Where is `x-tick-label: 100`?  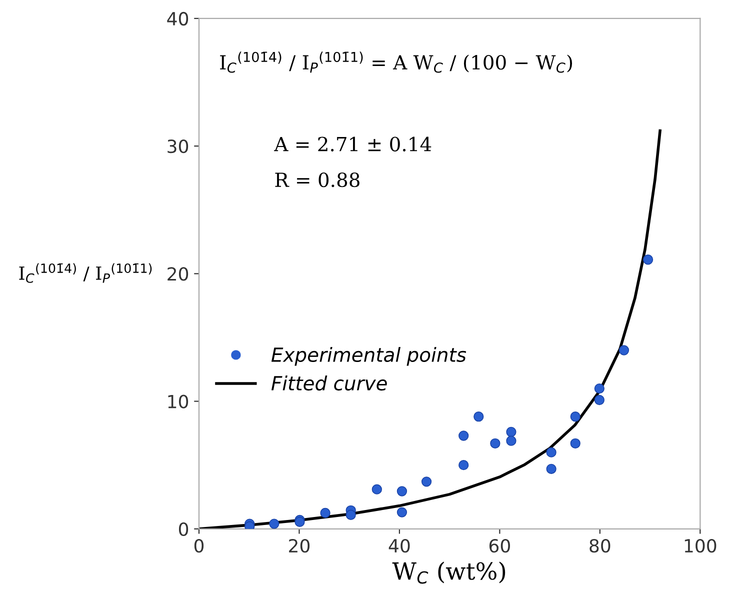 x-tick-label: 100 is located at coordinates (700, 545).